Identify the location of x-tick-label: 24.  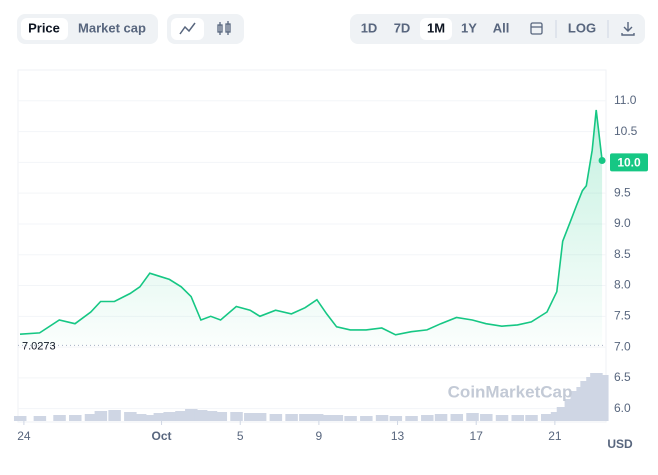
(24, 436).